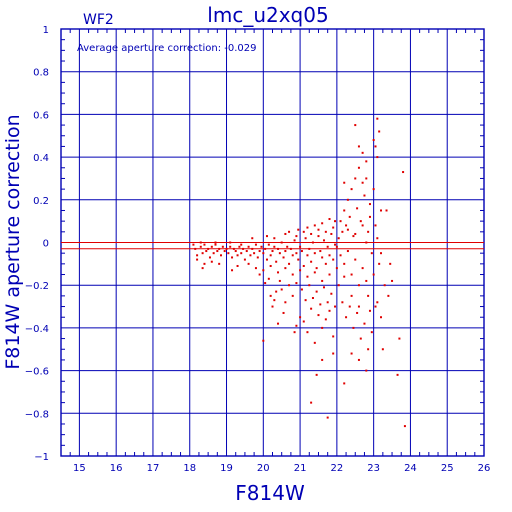  What do you see at coordinates (37, 329) in the screenshot?
I see `y-tick-label: −0.4` at bounding box center [37, 329].